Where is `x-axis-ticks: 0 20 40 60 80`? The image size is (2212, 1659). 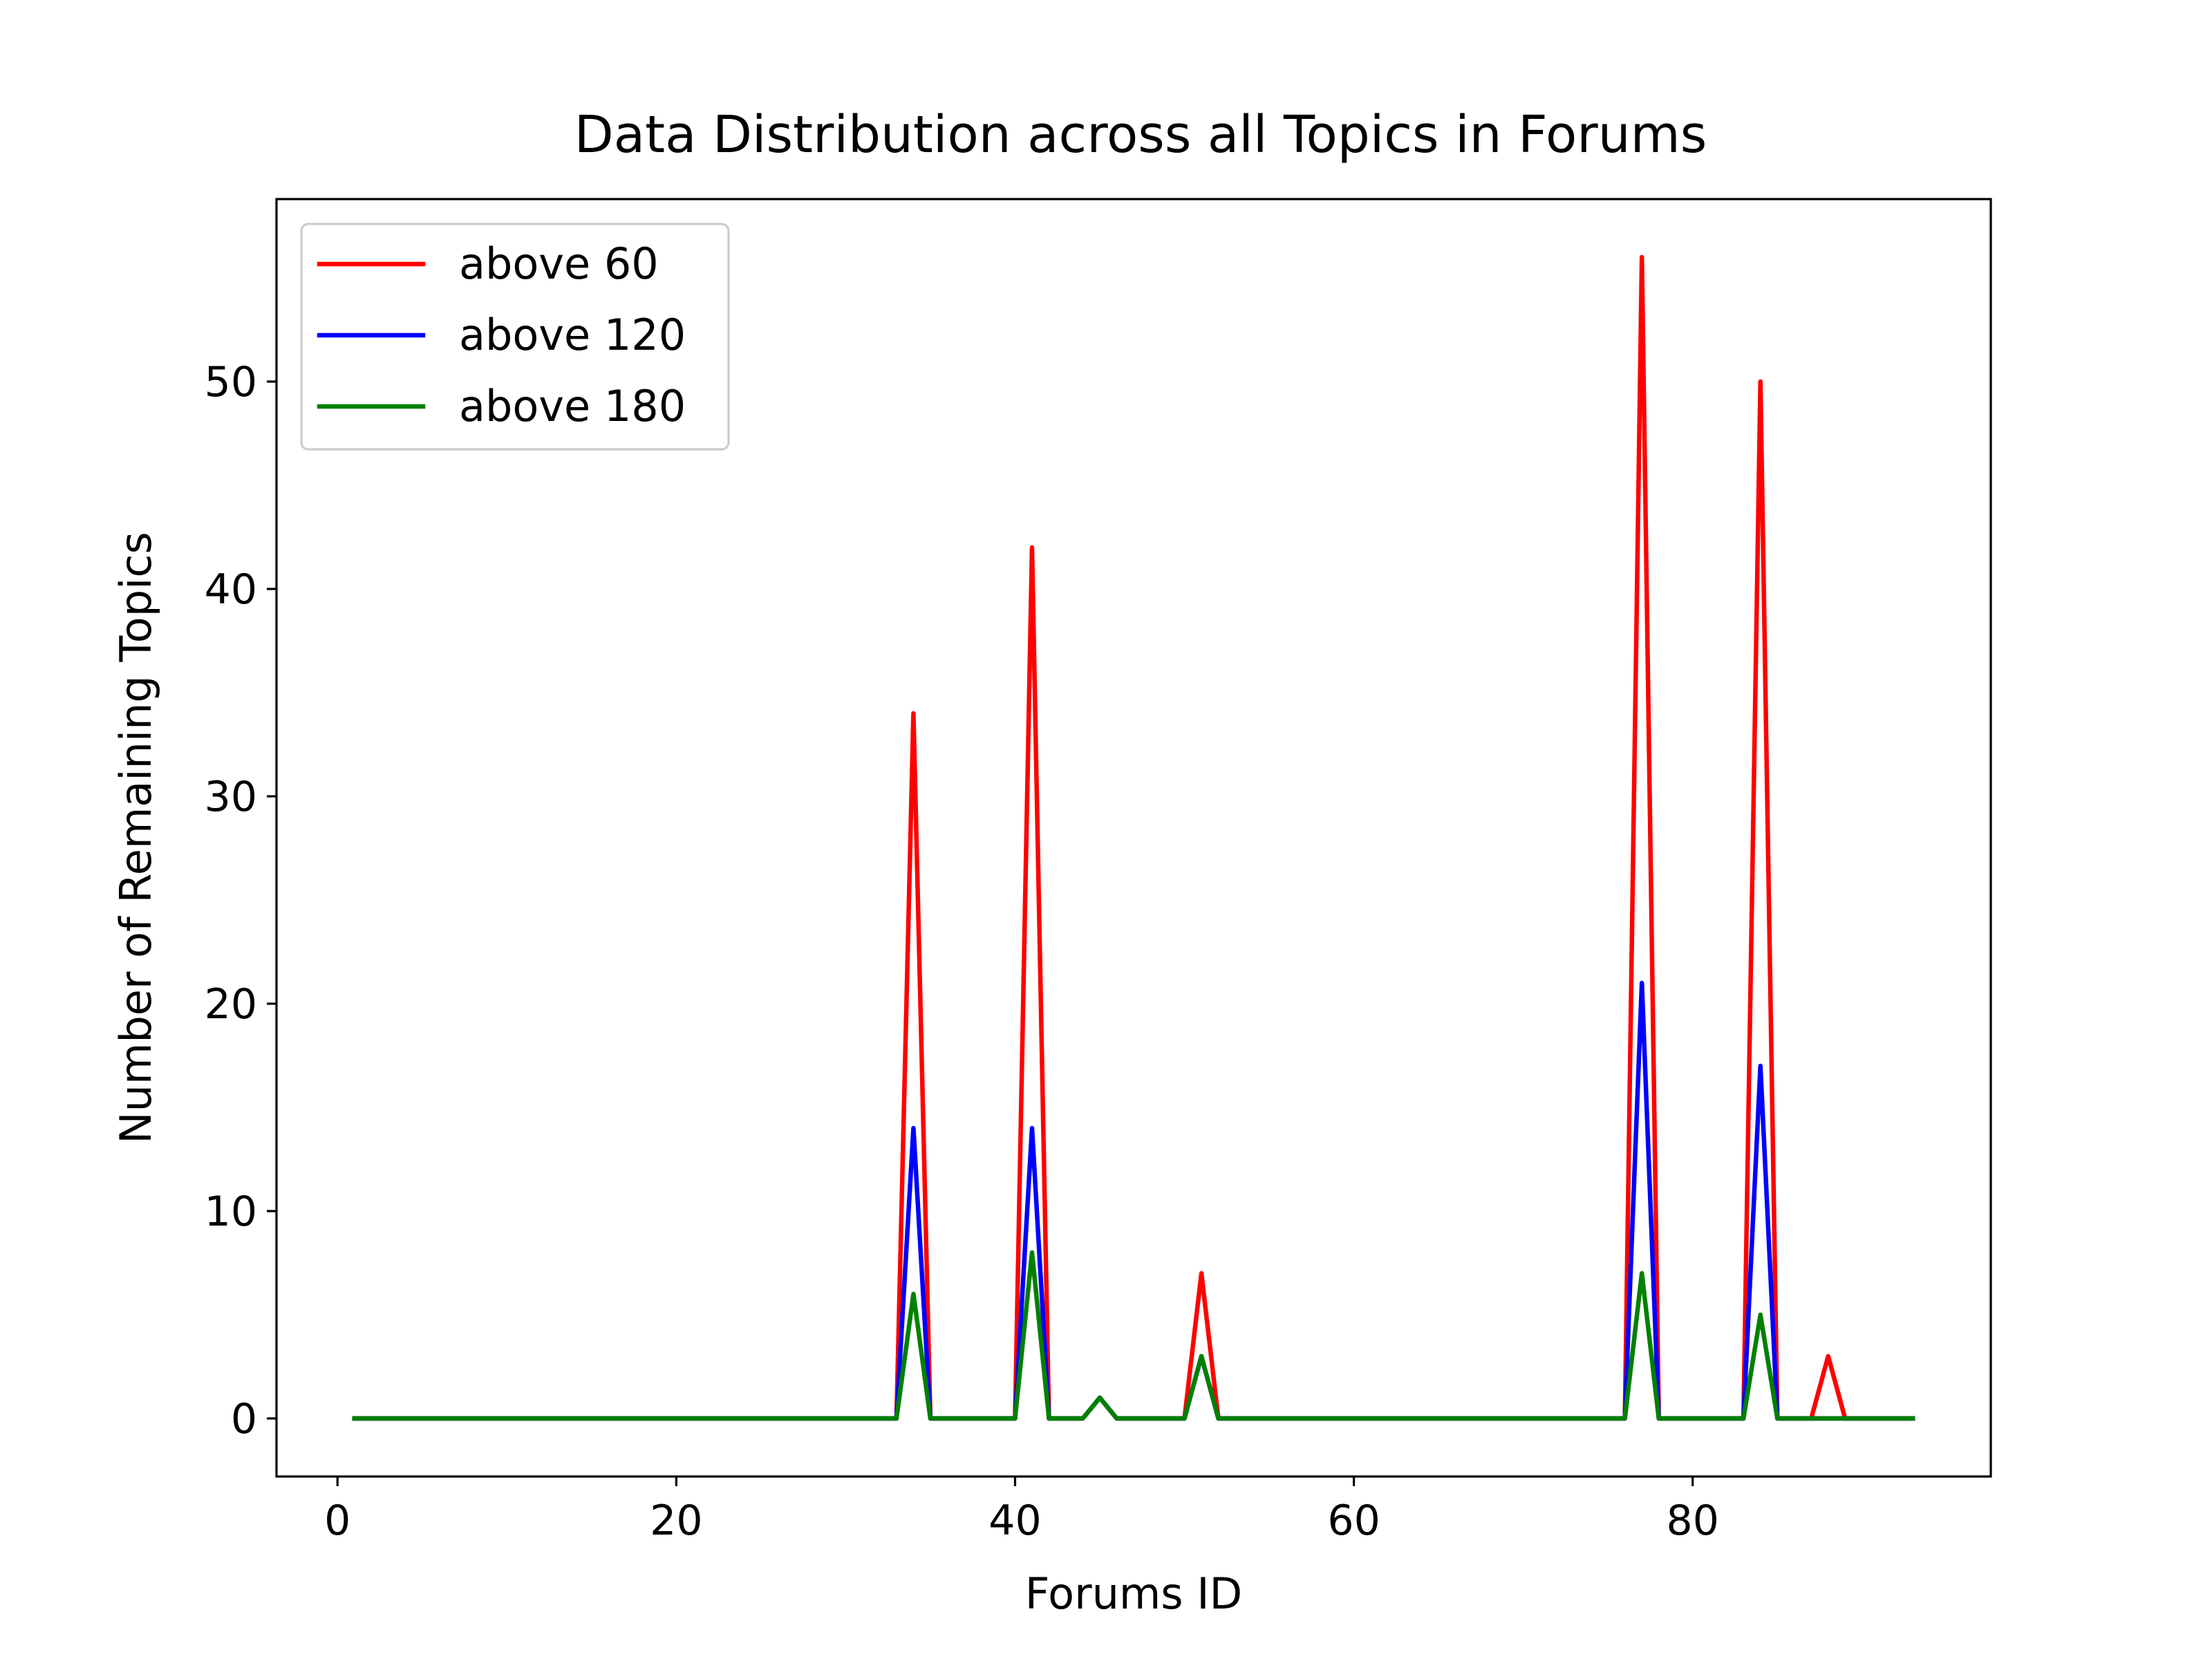 x-axis-ticks: 0 20 40 60 80 is located at coordinates (1021, 1511).